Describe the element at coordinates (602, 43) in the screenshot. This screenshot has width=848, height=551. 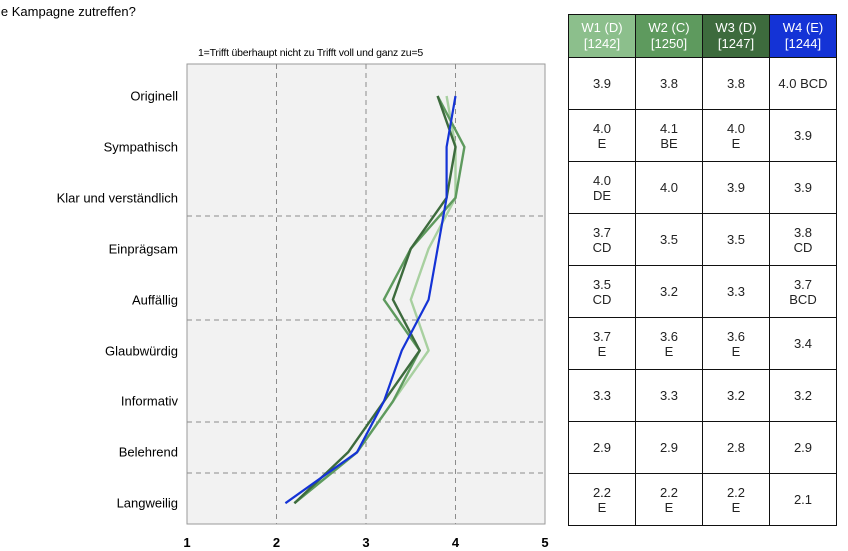
I see `sample-size: [1242]` at that location.